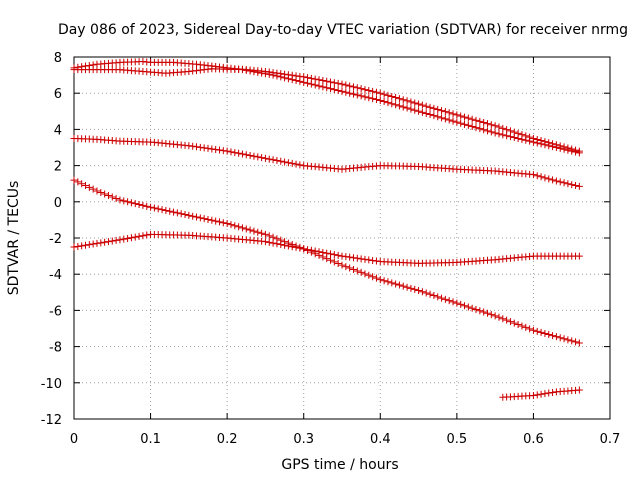 This screenshot has height=480, width=640. What do you see at coordinates (380, 439) in the screenshot?
I see `x-tick-label: 0.4` at bounding box center [380, 439].